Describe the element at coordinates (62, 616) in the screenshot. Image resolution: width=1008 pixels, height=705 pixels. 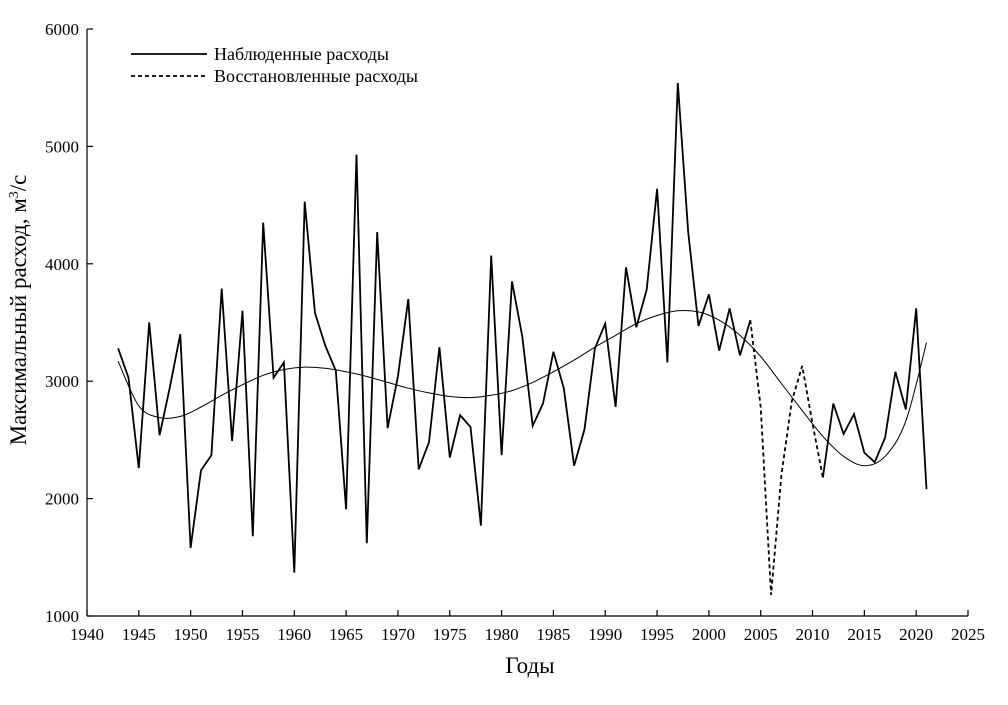
I see `y-tick-label: 1000` at that location.